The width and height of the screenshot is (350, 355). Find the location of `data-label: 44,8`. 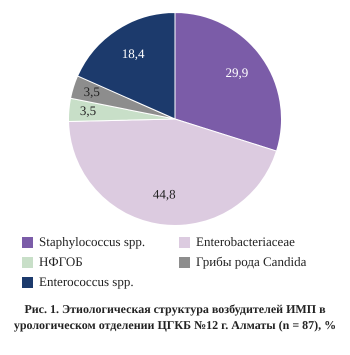

data-label: 44,8 is located at coordinates (164, 194).